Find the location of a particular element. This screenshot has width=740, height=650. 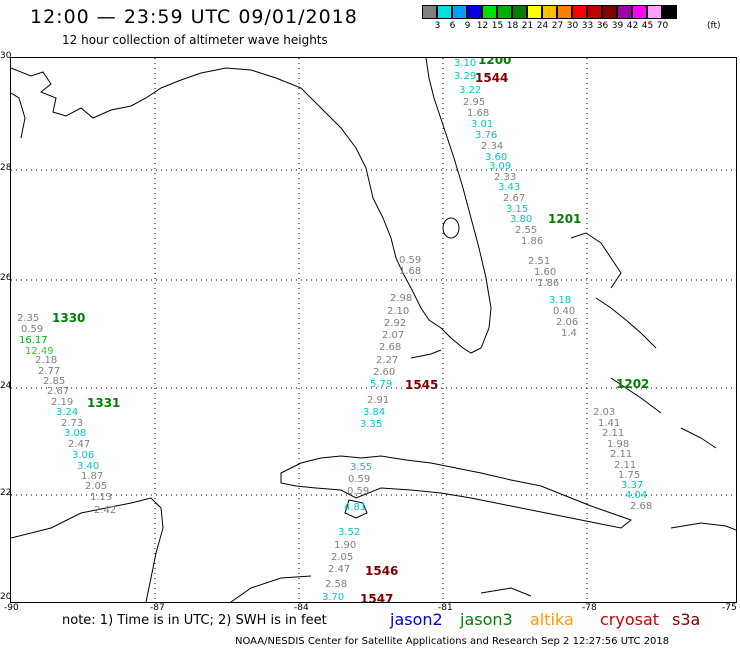

legend-s3a: s3a is located at coordinates (686, 619).